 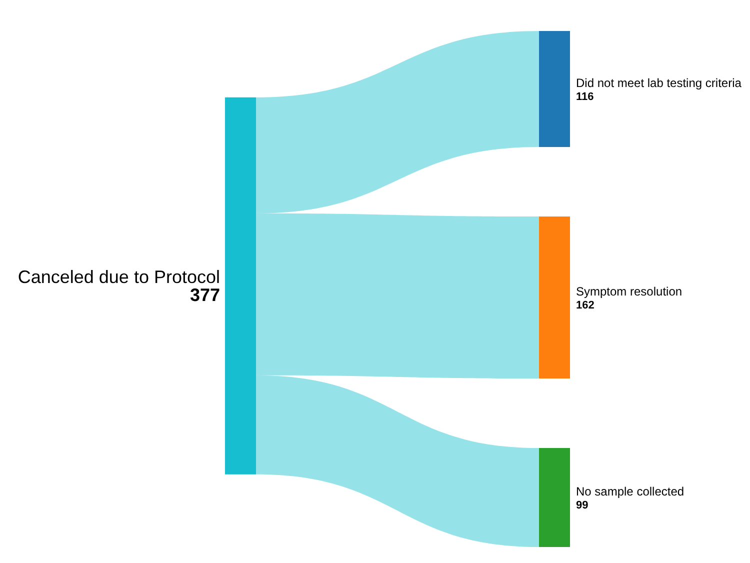 What do you see at coordinates (582, 506) in the screenshot?
I see `data-label: 99` at bounding box center [582, 506].